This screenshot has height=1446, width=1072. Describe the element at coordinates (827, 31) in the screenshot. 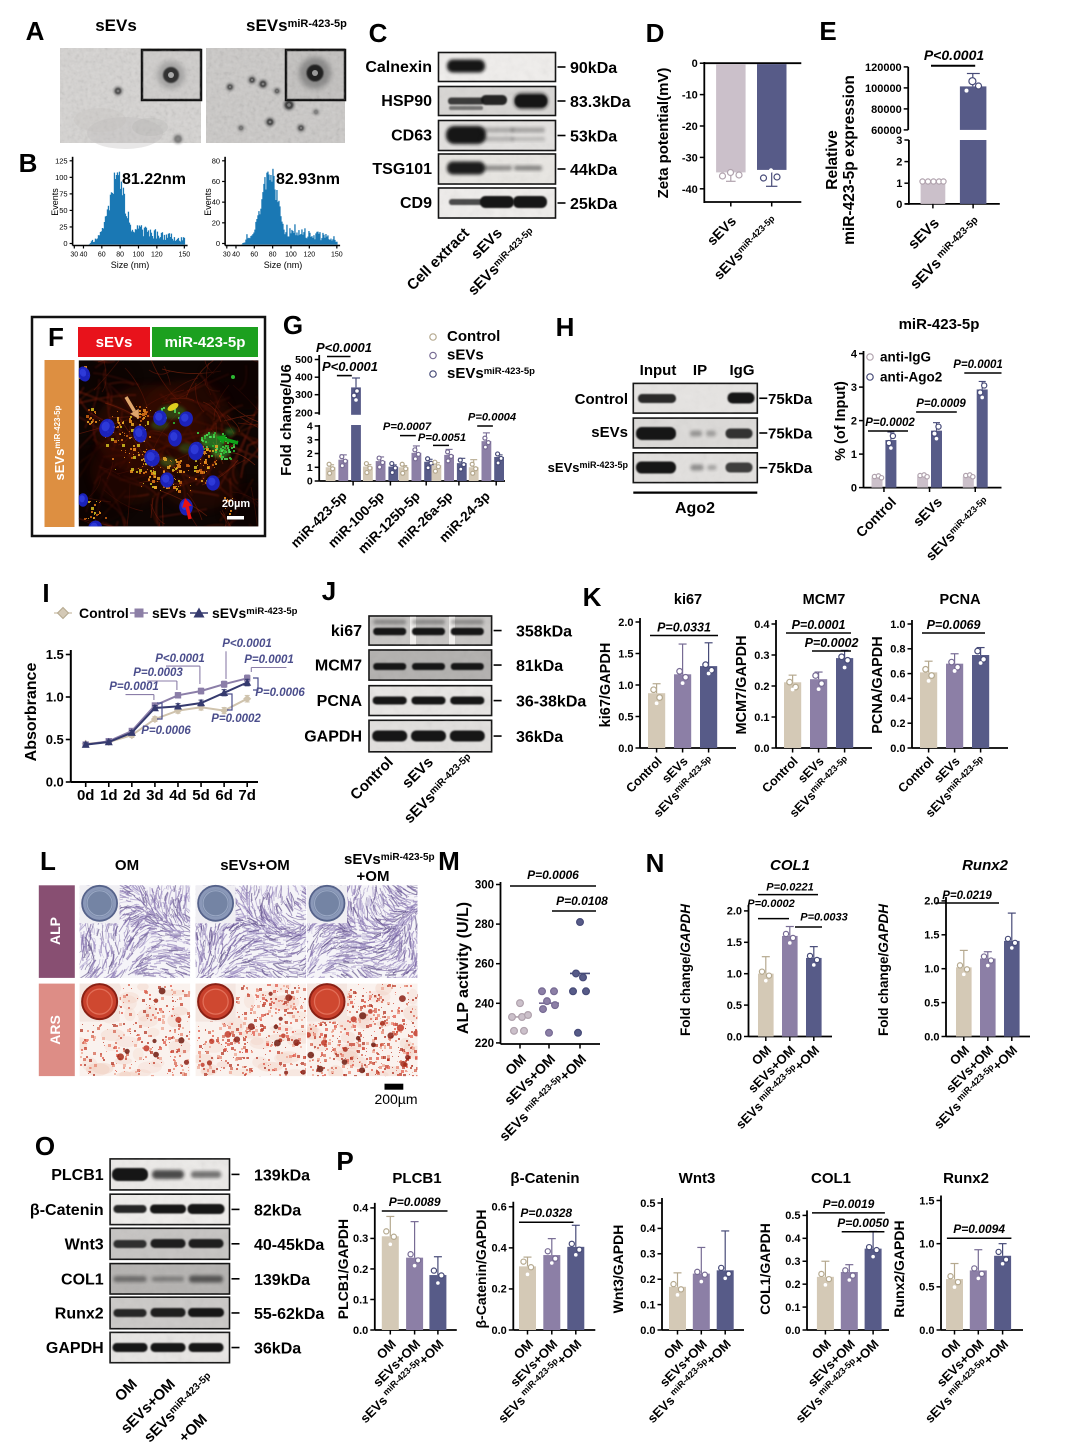

I see `svg-text: E` at that location.